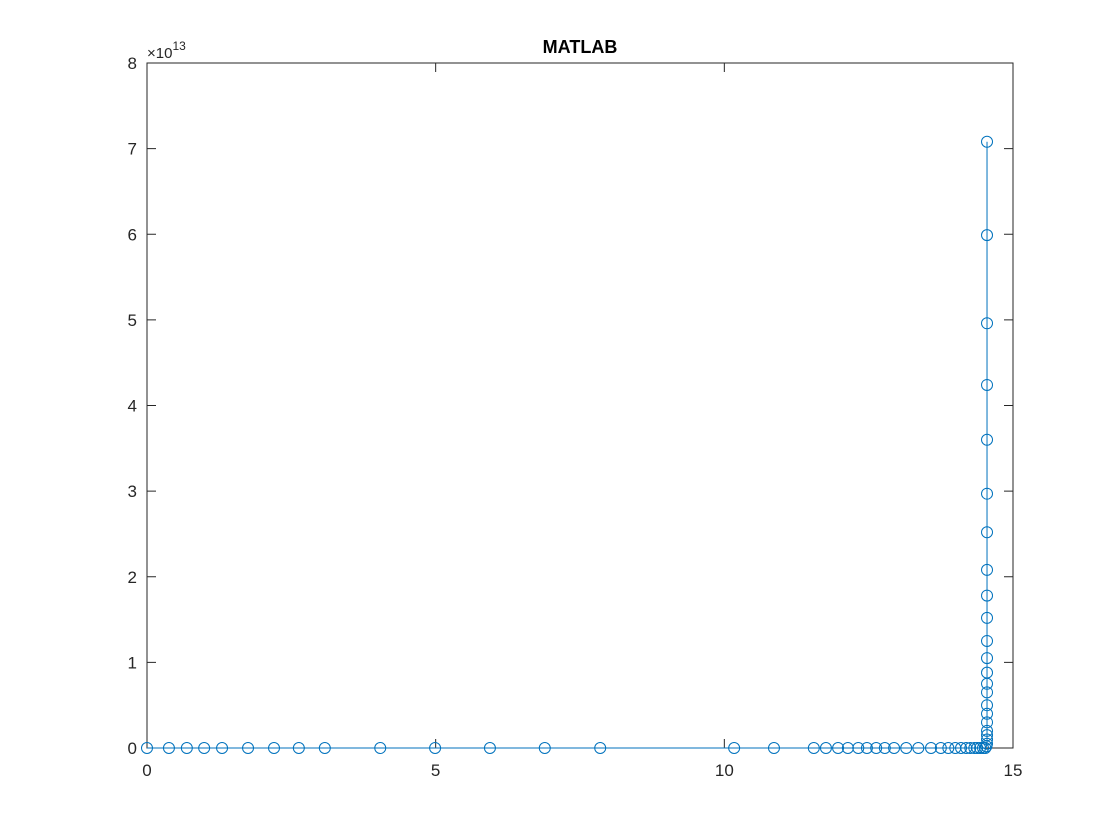 This screenshot has height=840, width=1120. I want to click on x-tick-label: 10, so click(724, 770).